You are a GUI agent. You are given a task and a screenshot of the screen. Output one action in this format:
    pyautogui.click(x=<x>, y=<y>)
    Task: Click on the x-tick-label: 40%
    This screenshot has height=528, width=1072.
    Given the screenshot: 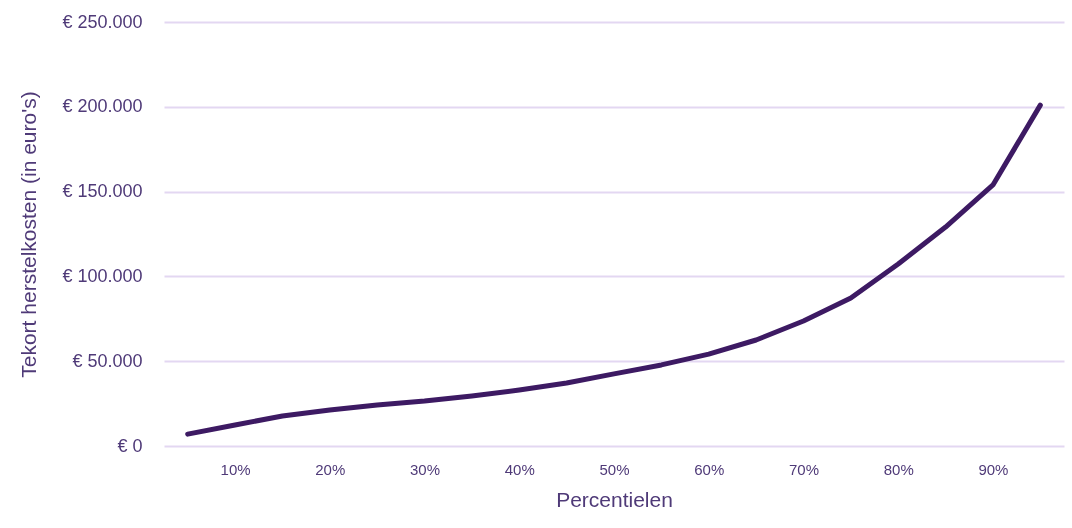 What is the action you would take?
    pyautogui.click(x=519, y=469)
    